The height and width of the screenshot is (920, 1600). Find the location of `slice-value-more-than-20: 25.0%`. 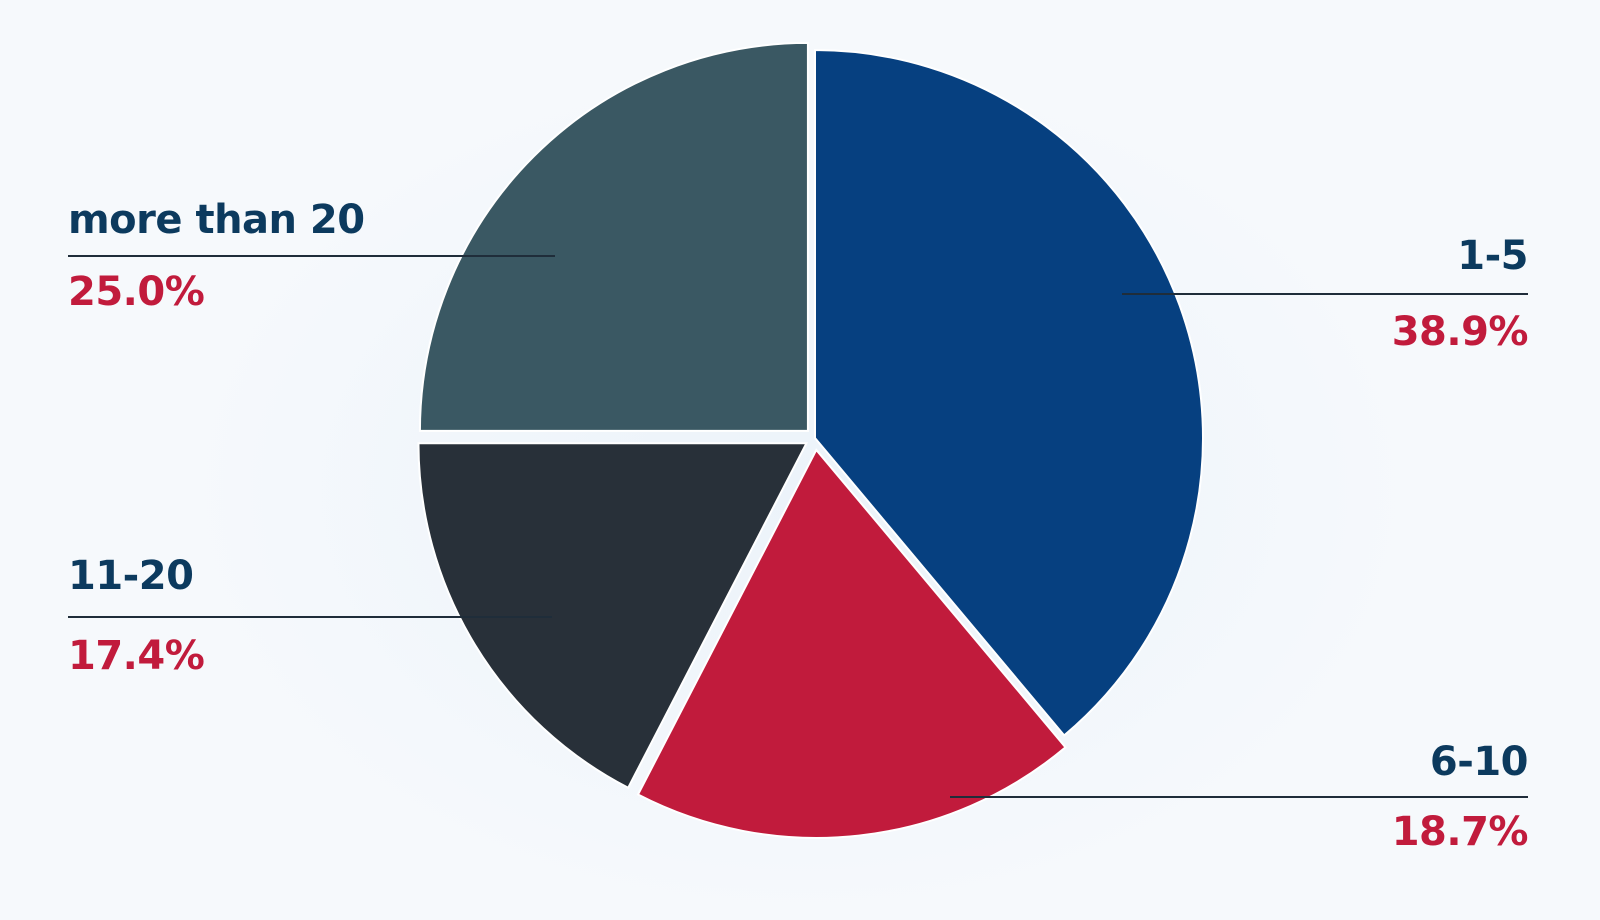

slice-value-more-than-20: 25.0% is located at coordinates (136, 292).